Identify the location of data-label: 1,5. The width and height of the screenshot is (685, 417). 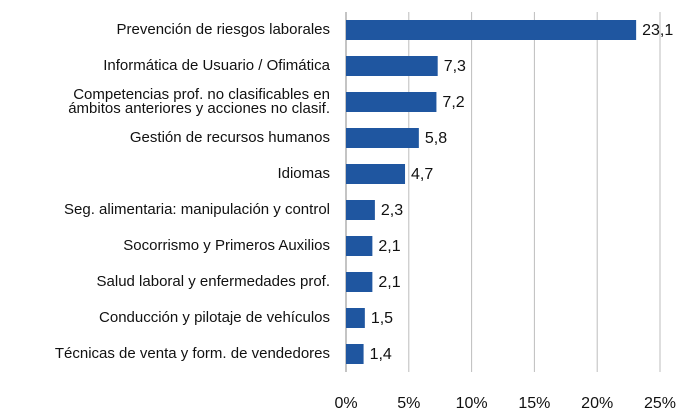
(382, 318).